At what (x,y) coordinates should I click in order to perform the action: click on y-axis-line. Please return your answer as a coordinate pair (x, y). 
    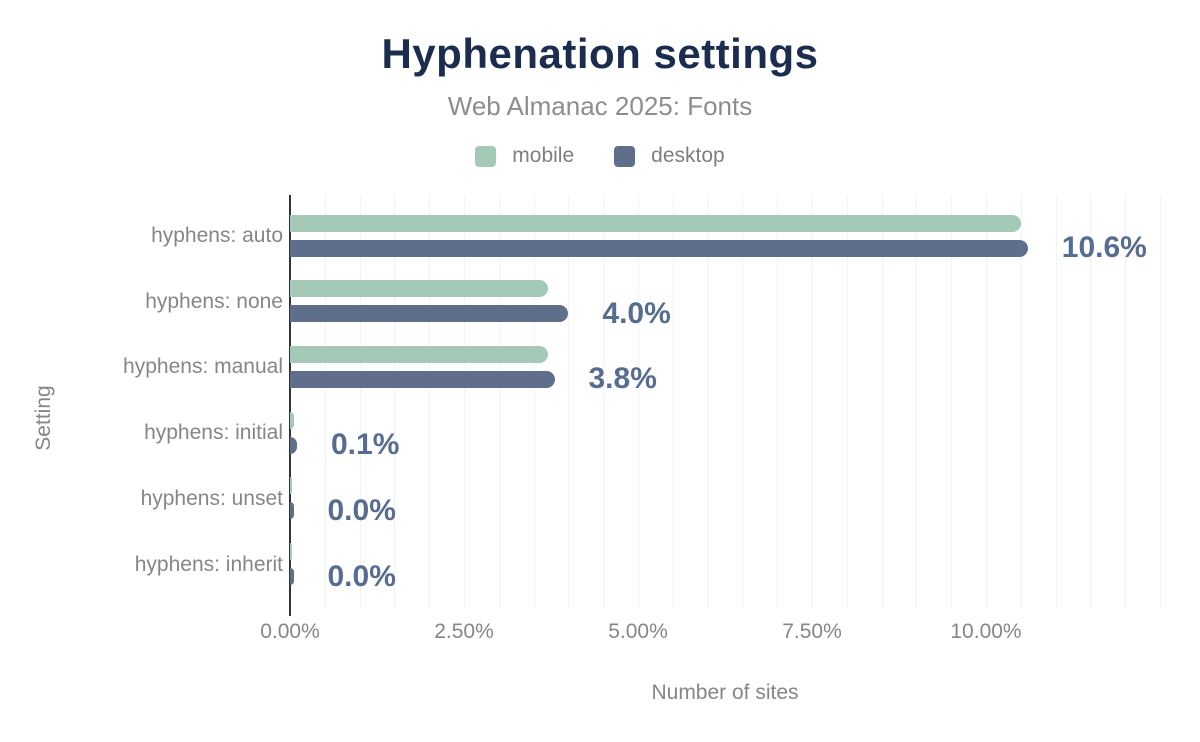
    Looking at the image, I should click on (290, 401).